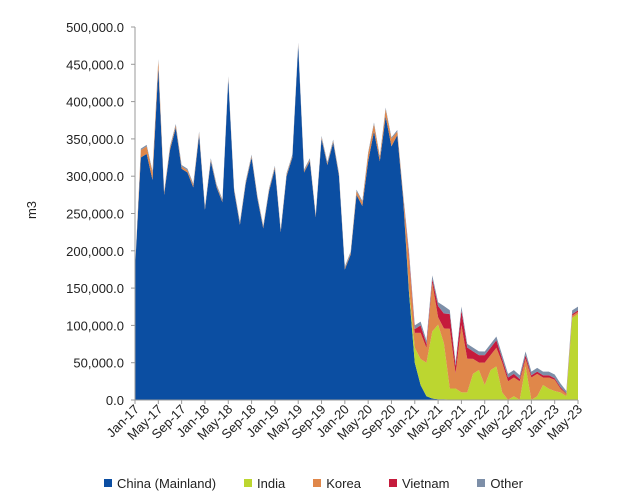 The image size is (627, 504). Describe the element at coordinates (506, 483) in the screenshot. I see `legend-label: Other` at that location.